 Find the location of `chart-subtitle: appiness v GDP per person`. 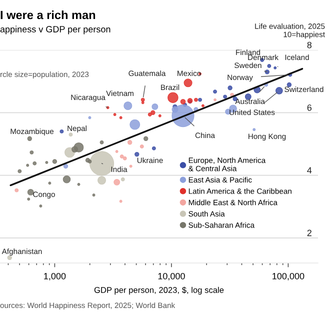

chart-subtitle: appiness v GDP per person is located at coordinates (55, 30).